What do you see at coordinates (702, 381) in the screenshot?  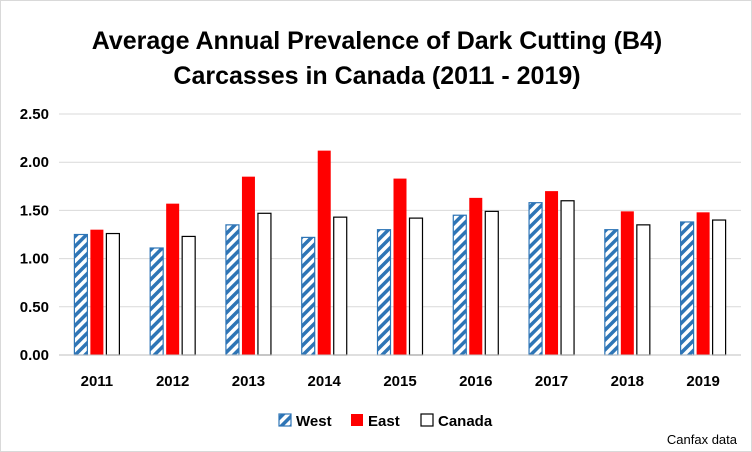 I see `x-tick-label: 2019` at bounding box center [702, 381].